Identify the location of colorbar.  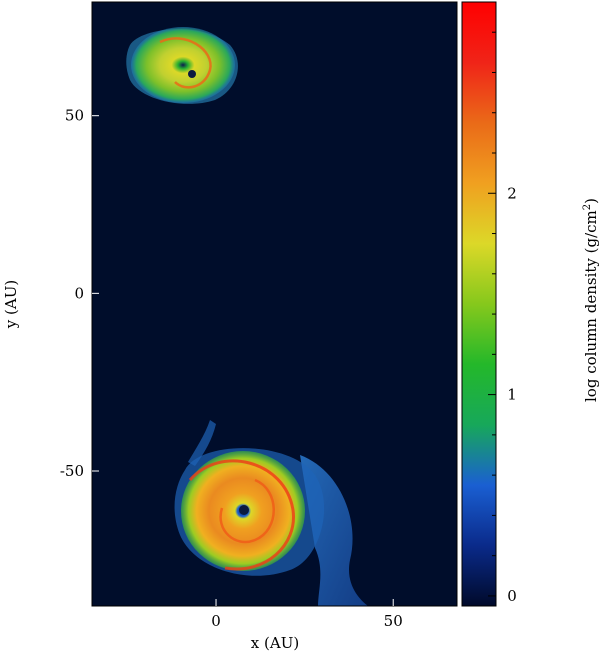
(479, 304).